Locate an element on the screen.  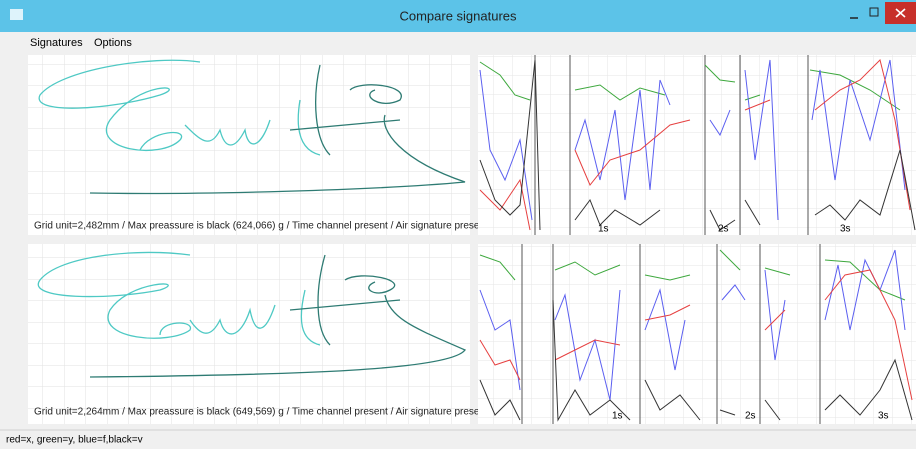
menu-item: Options is located at coordinates (113, 43).